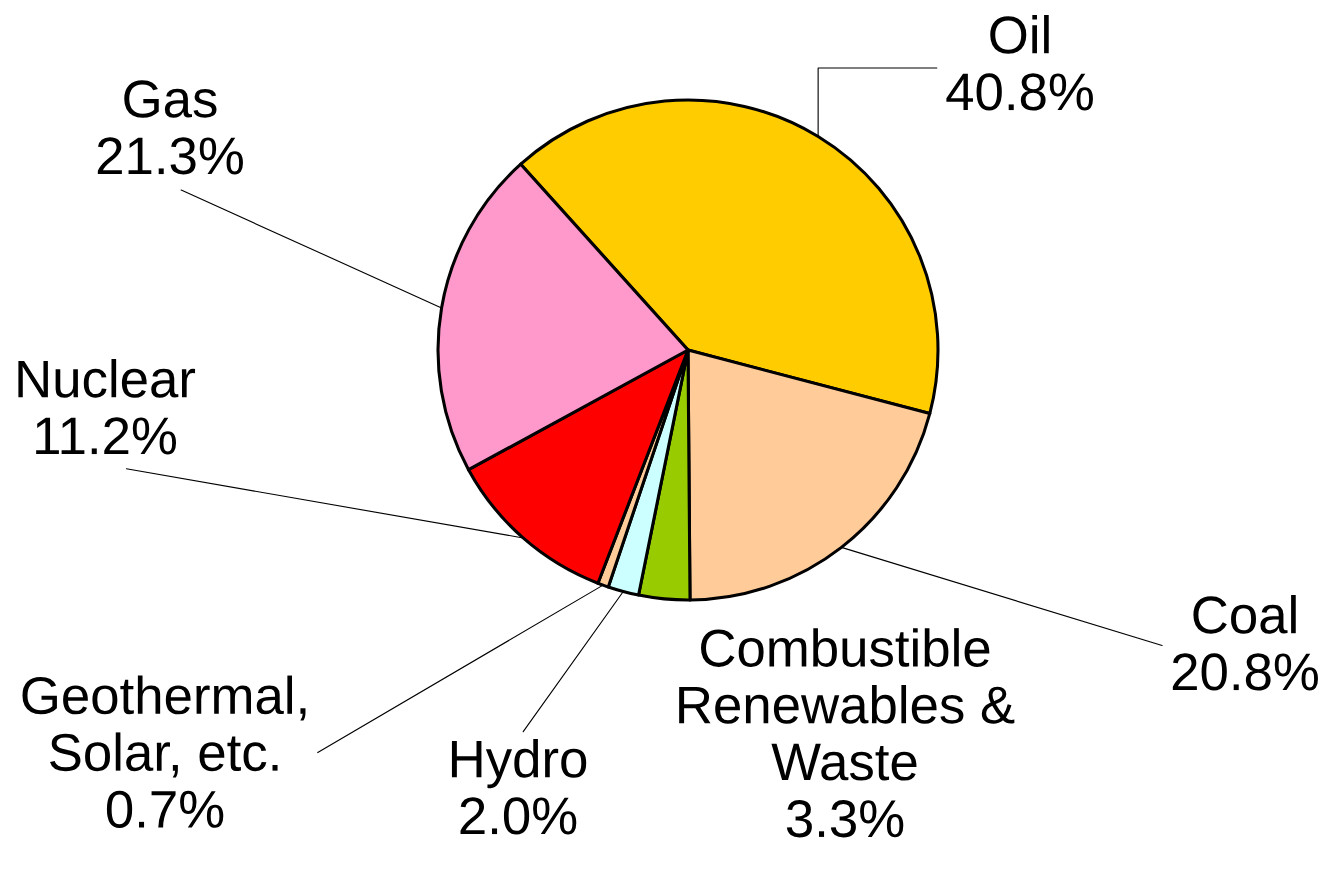  What do you see at coordinates (170, 99) in the screenshot?
I see `slice-label: Gas` at bounding box center [170, 99].